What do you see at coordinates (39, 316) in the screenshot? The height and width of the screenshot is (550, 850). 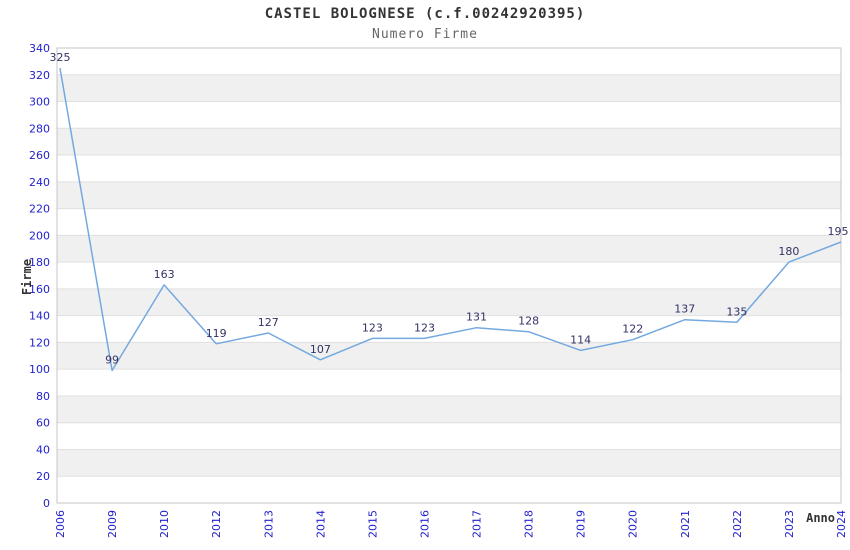 I see `y-tick-label: 140` at bounding box center [39, 316].